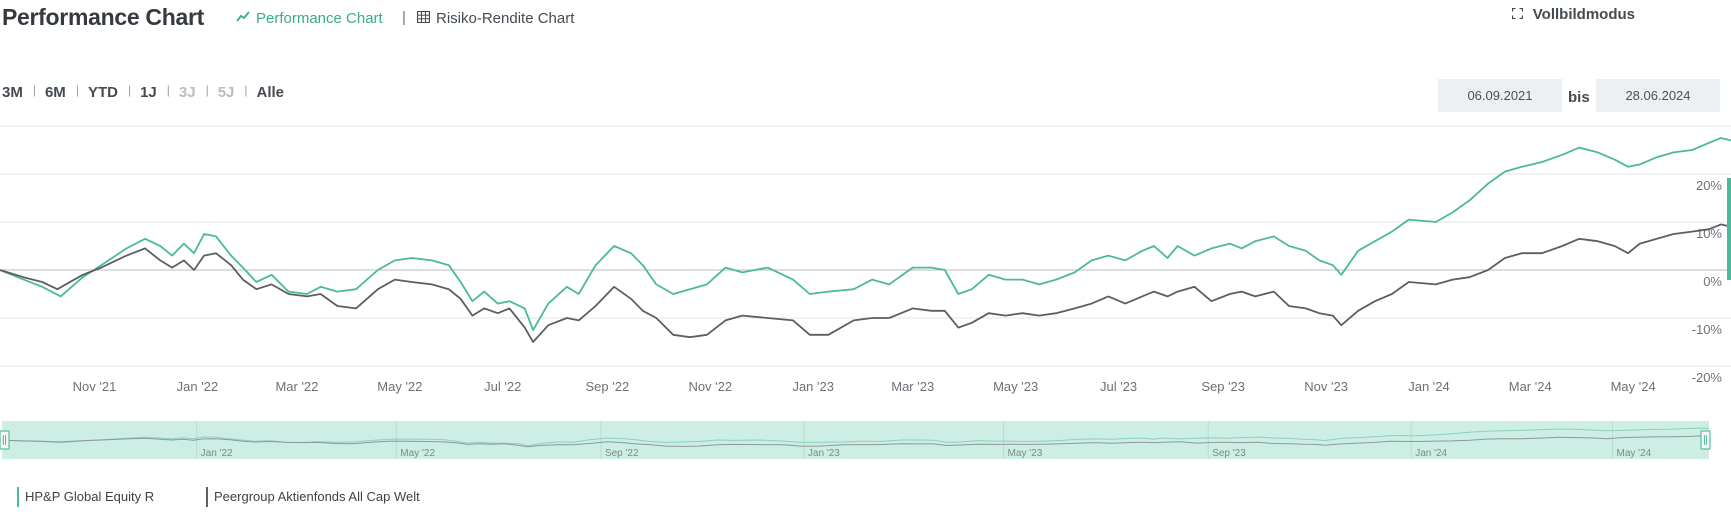  What do you see at coordinates (1712, 281) in the screenshot?
I see `y-tick-label: 0%` at bounding box center [1712, 281].